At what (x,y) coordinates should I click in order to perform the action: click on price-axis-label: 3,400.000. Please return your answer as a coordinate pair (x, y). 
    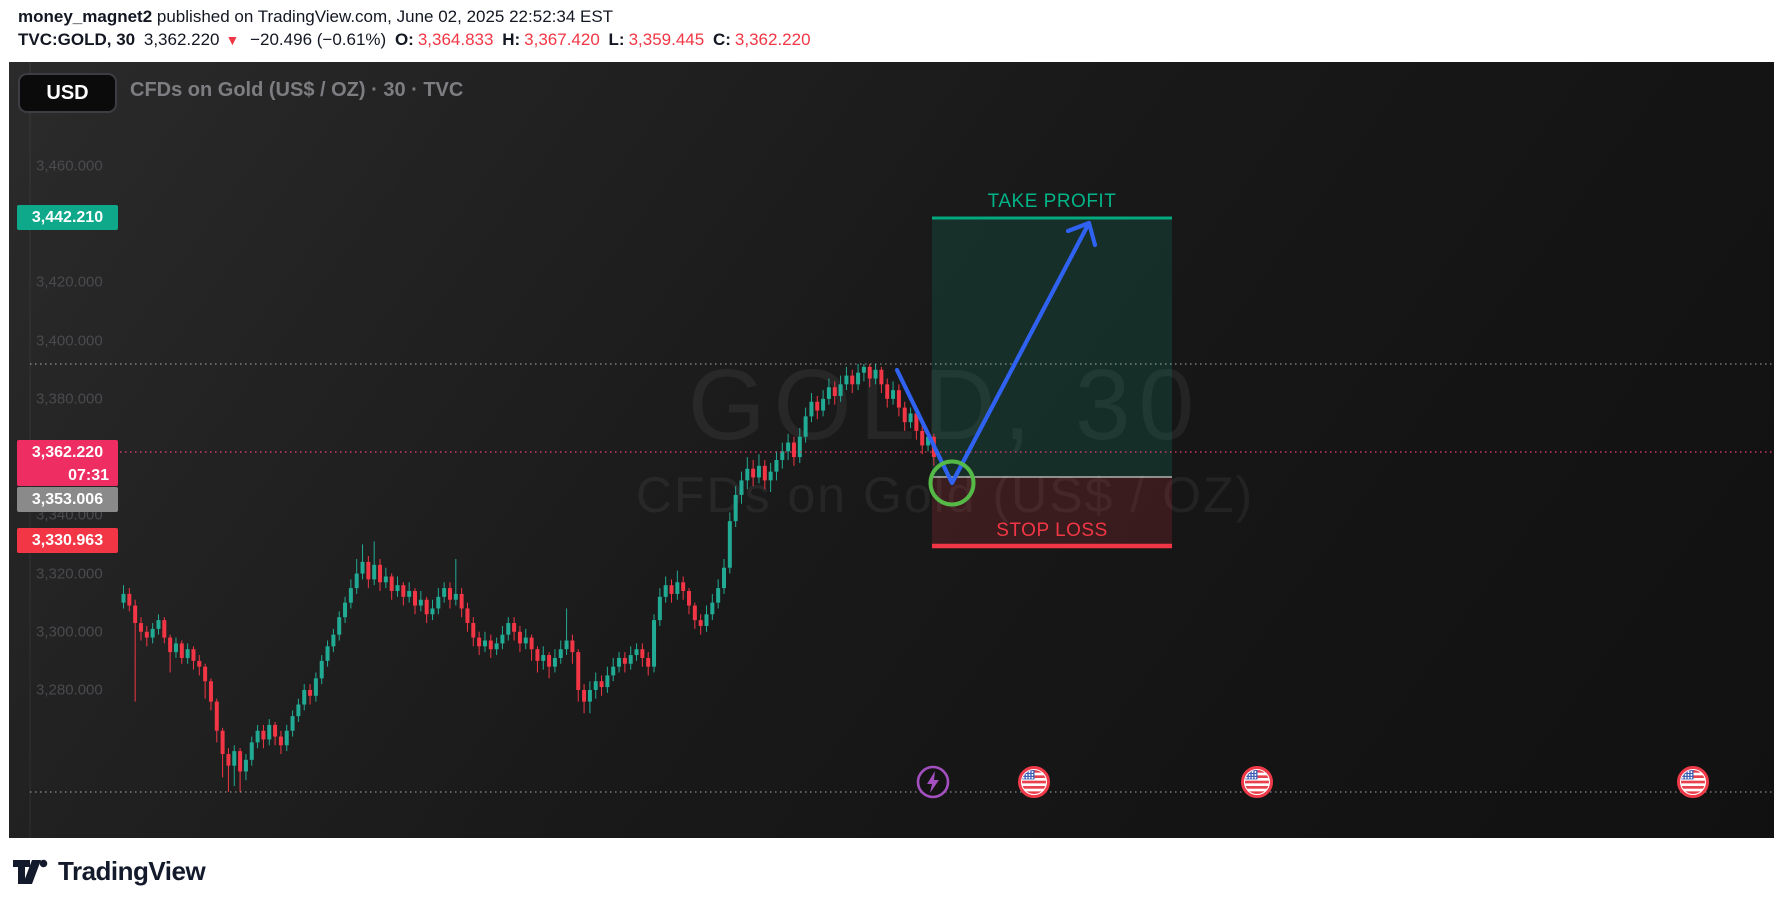
    Looking at the image, I should click on (69, 341).